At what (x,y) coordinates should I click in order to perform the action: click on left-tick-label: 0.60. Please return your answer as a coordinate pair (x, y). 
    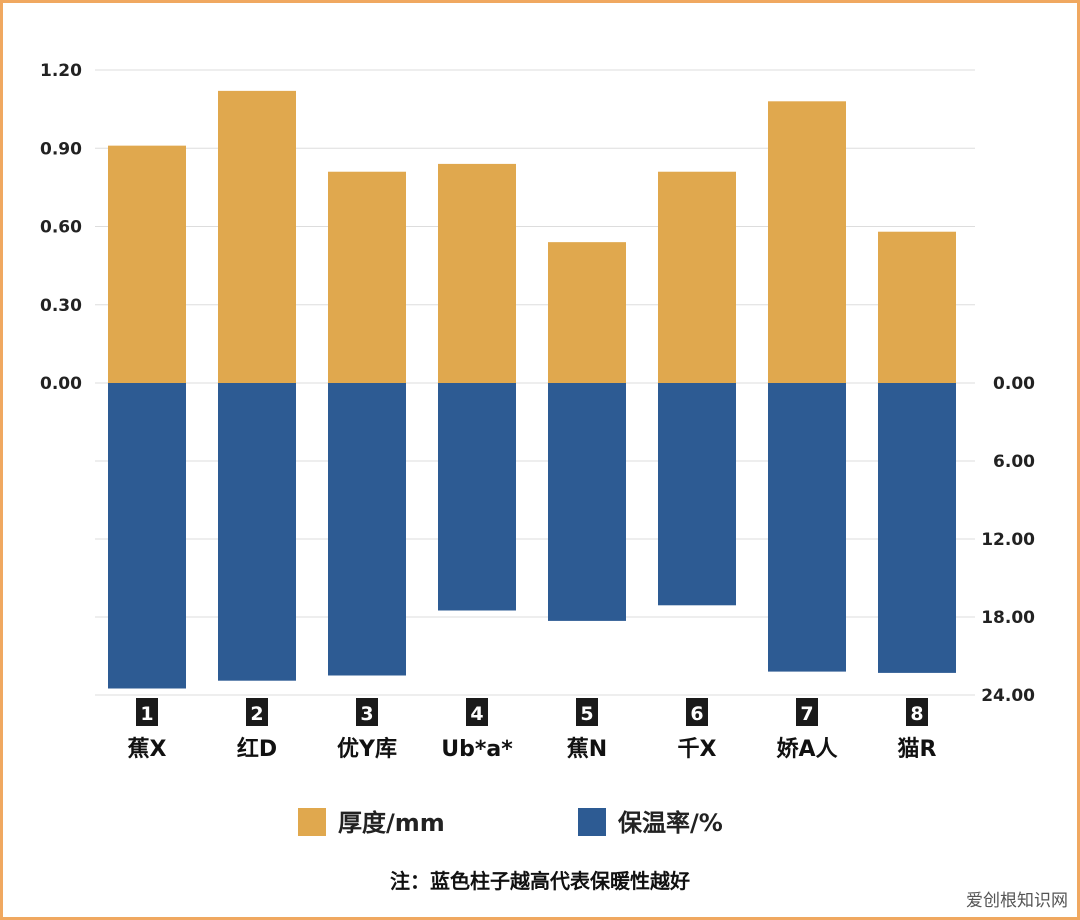
    Looking at the image, I should click on (61, 228).